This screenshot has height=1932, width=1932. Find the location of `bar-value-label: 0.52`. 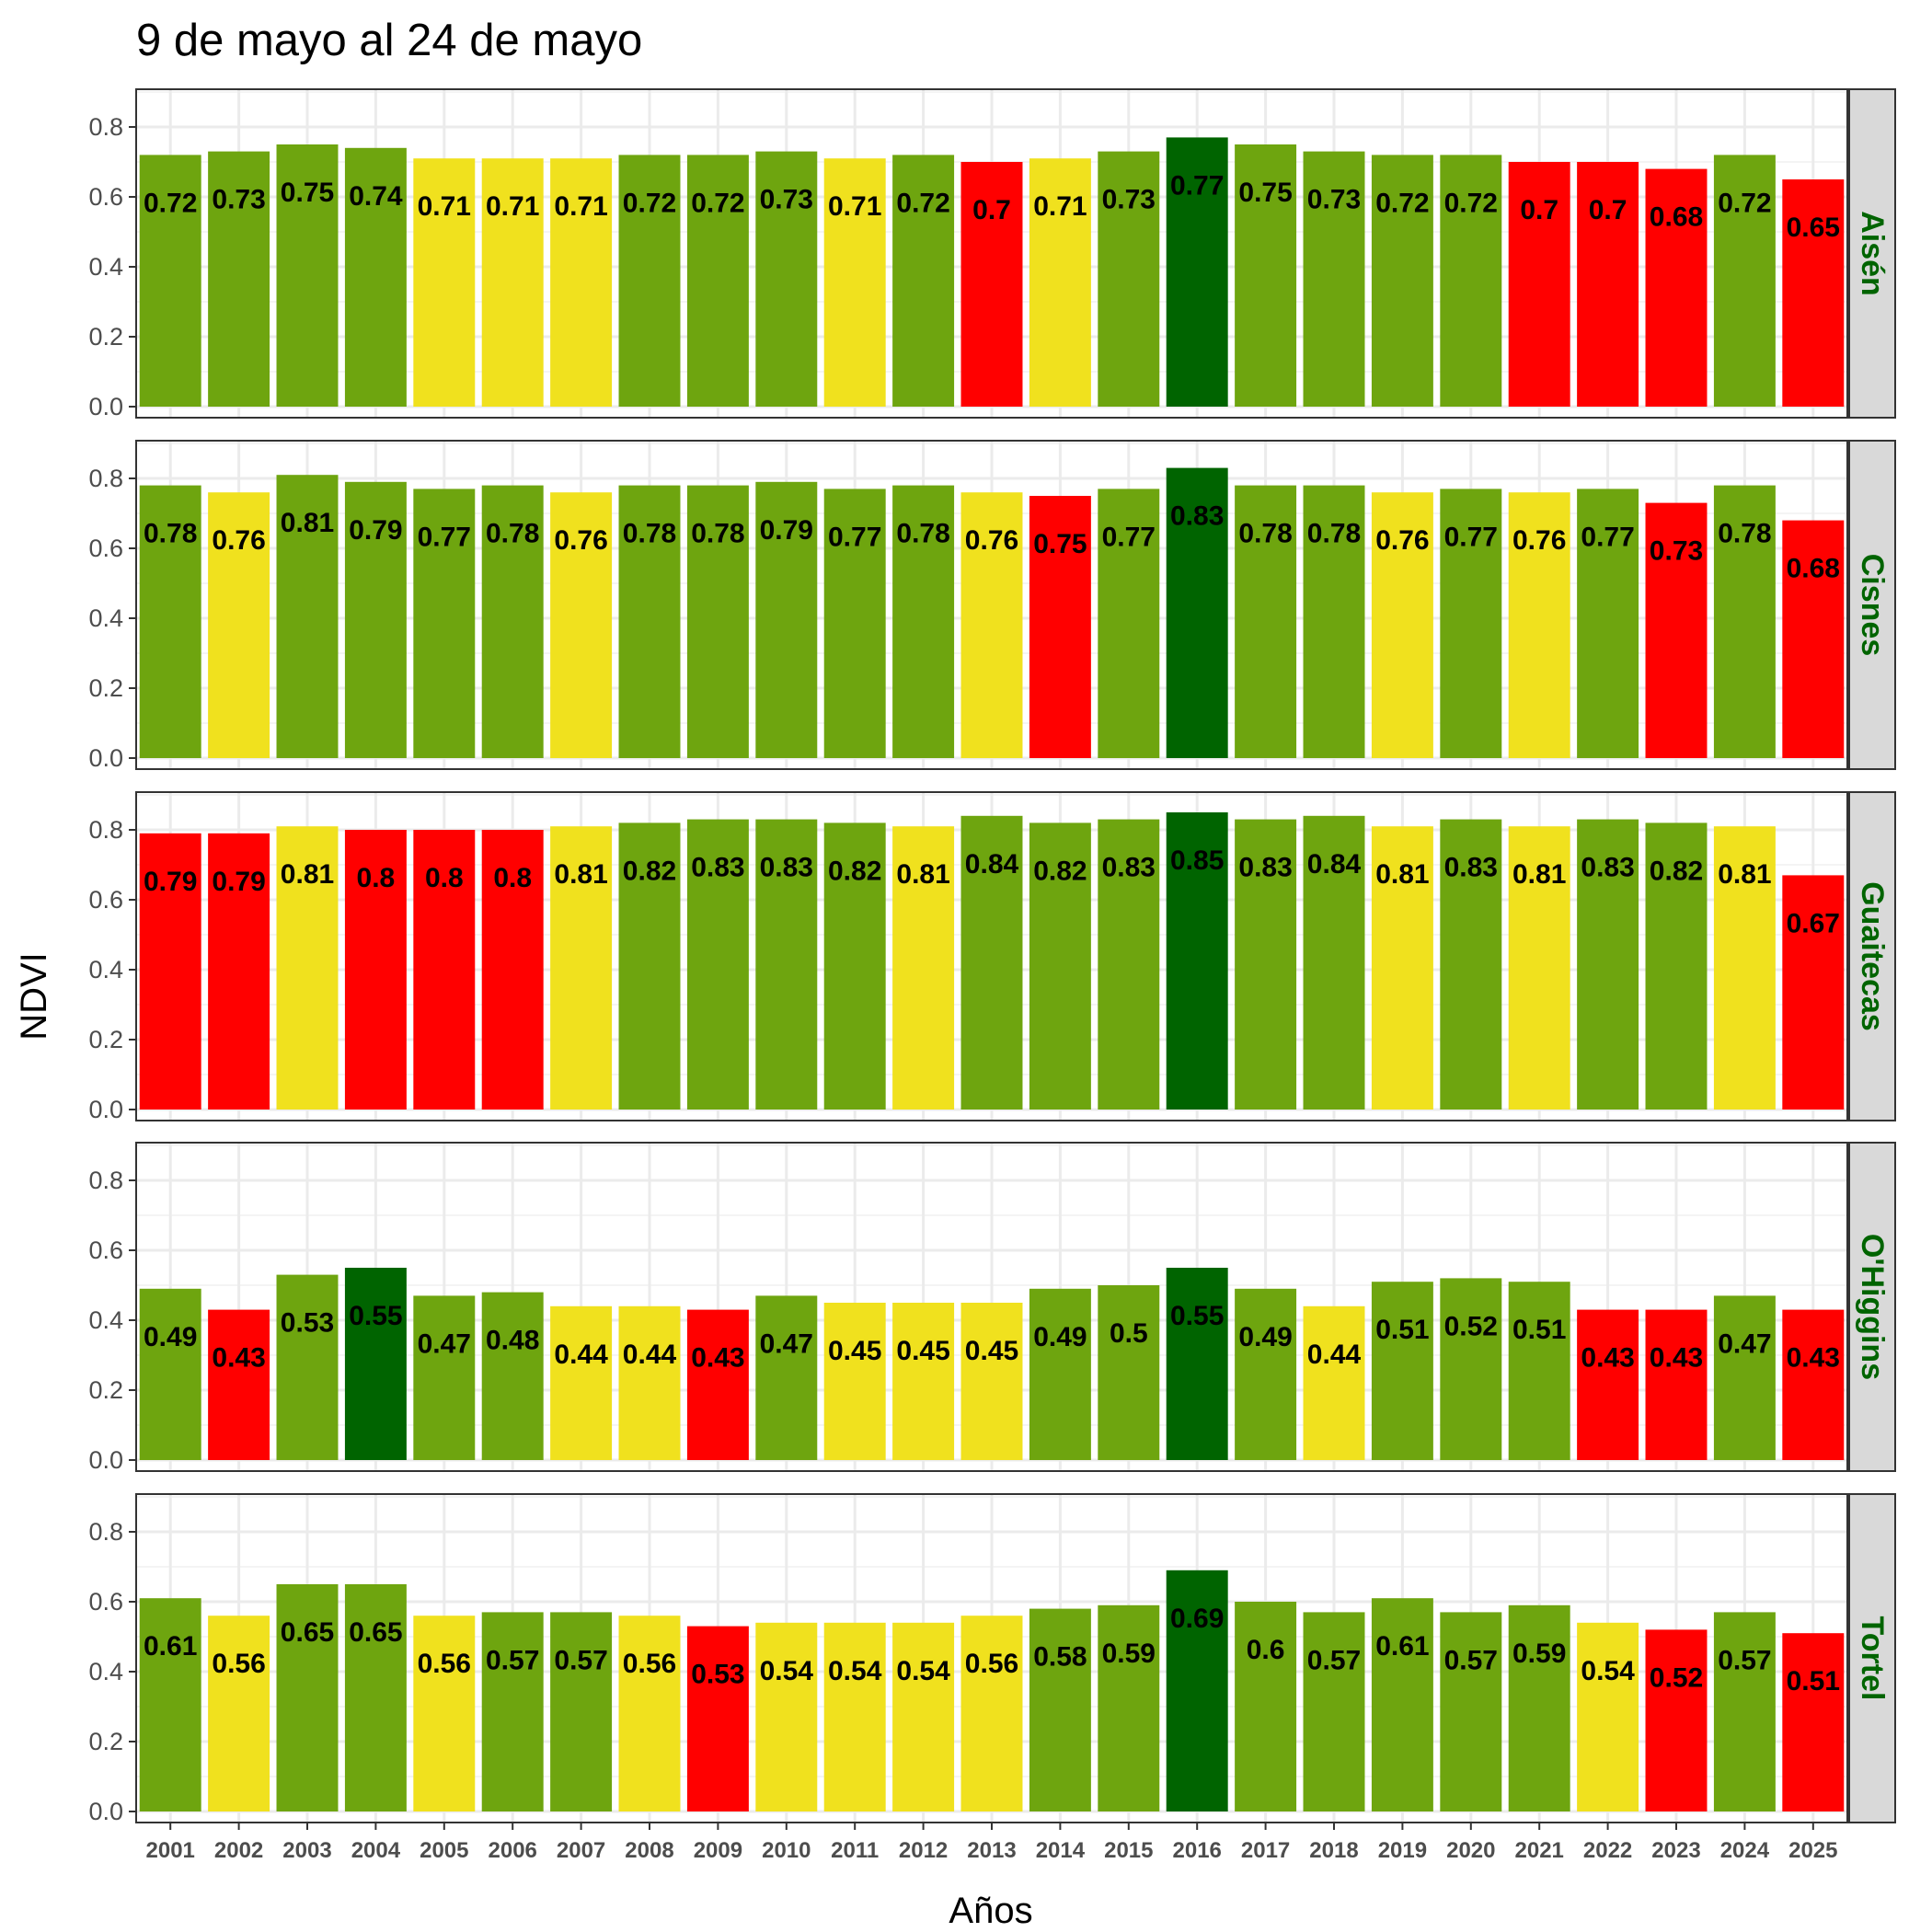

bar-value-label: 0.52 is located at coordinates (1676, 1677).